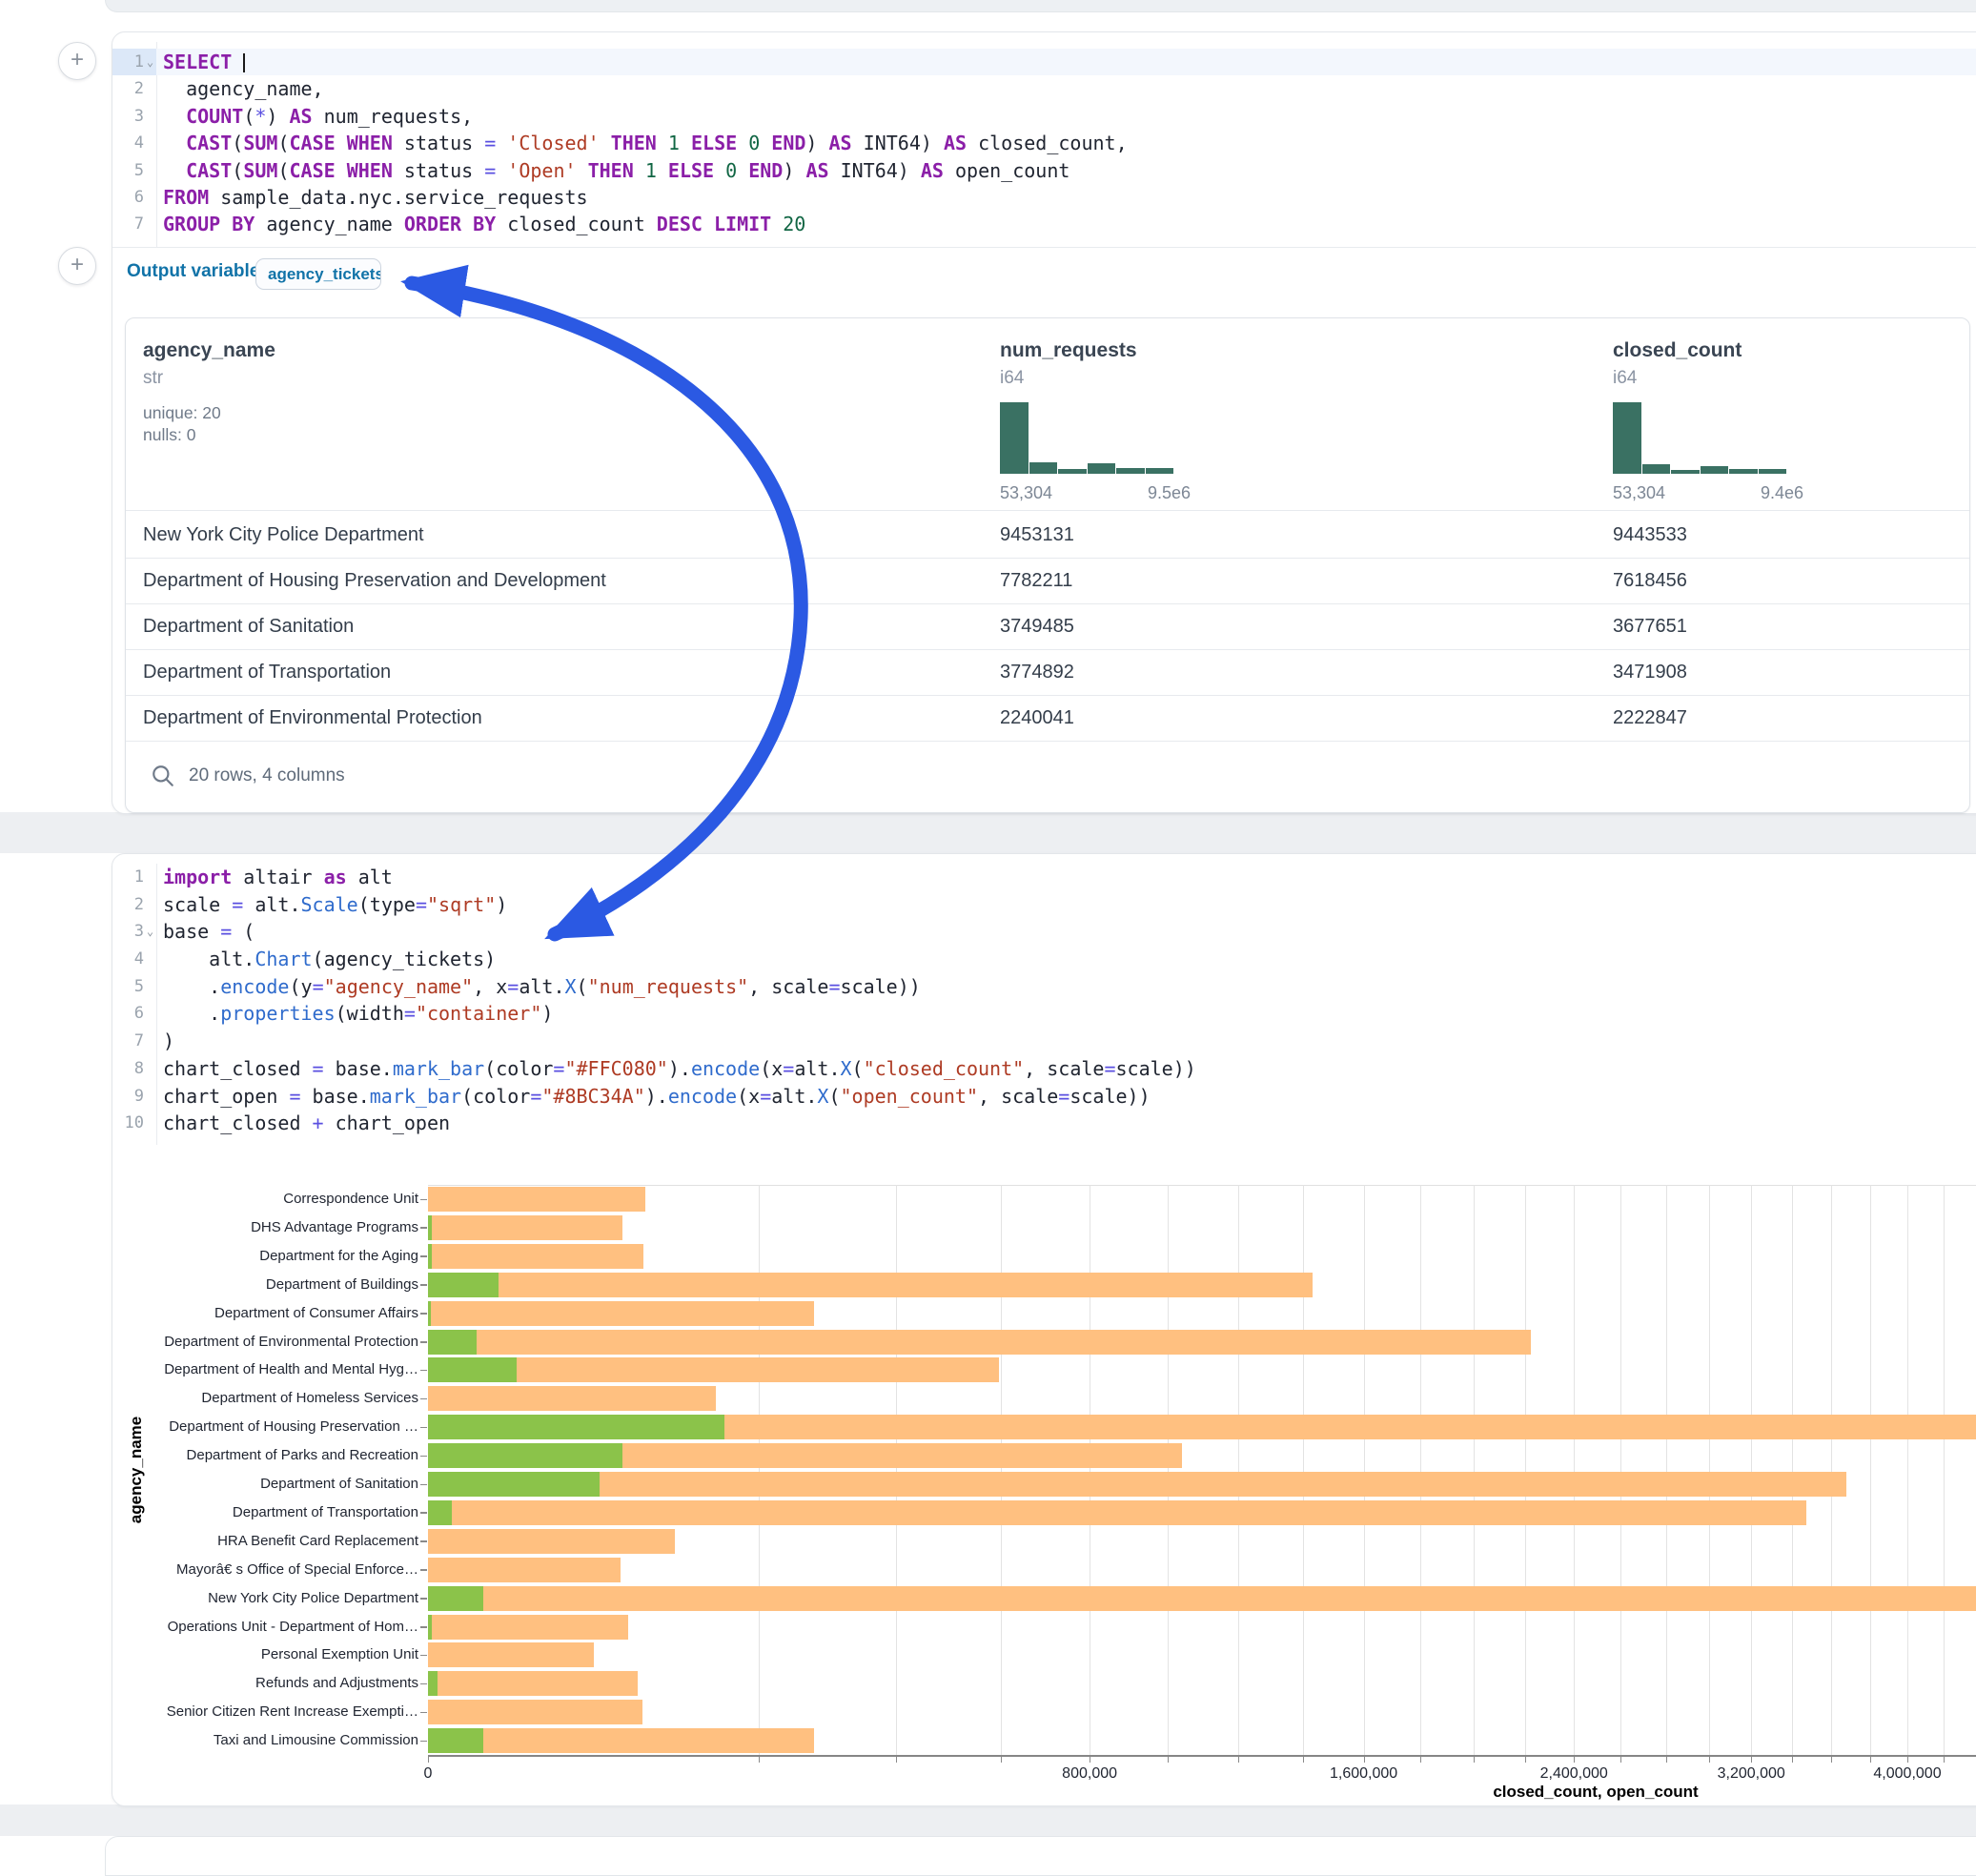 This screenshot has height=1876, width=1976. Describe the element at coordinates (77, 61) in the screenshot. I see `add-cell-button-top: +` at that location.